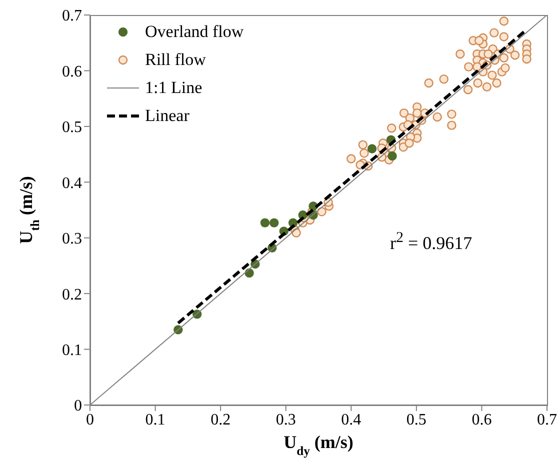 This screenshot has height=475, width=560. I want to click on legend-label: Overland flow, so click(194, 32).